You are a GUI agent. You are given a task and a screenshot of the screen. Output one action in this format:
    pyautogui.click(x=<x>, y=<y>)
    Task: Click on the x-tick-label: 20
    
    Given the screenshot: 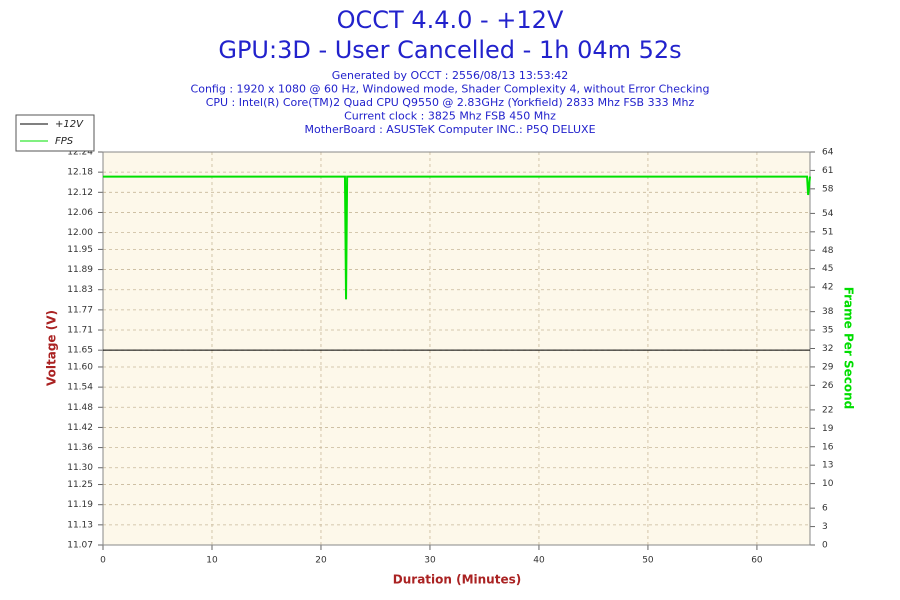 What is the action you would take?
    pyautogui.click(x=321, y=561)
    